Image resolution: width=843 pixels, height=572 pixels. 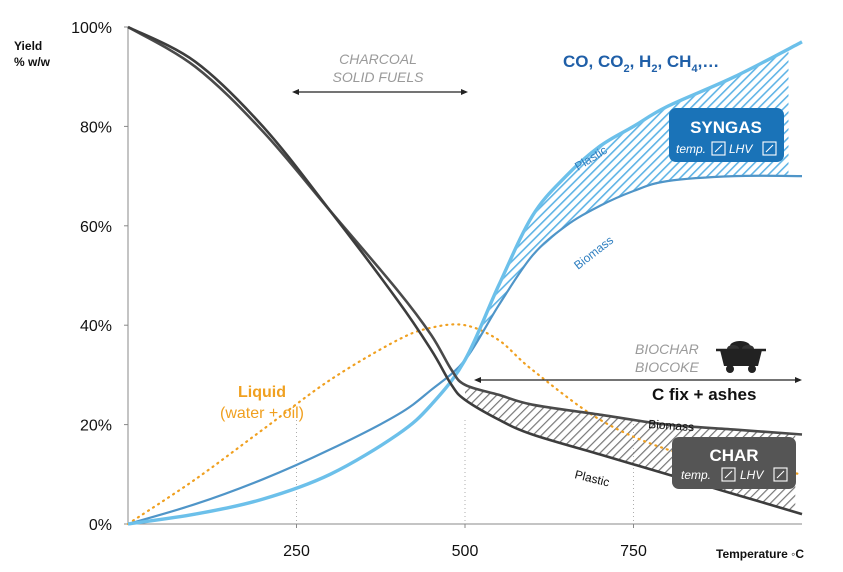 I want to click on biocoke-label: BIOCOKE, so click(x=667, y=367).